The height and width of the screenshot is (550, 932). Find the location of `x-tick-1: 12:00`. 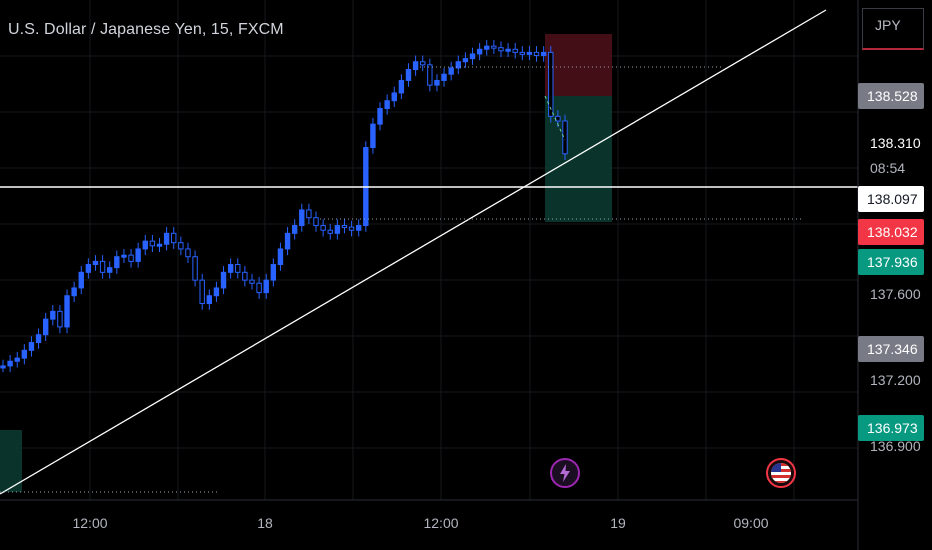

x-tick-1: 12:00 is located at coordinates (90, 523).